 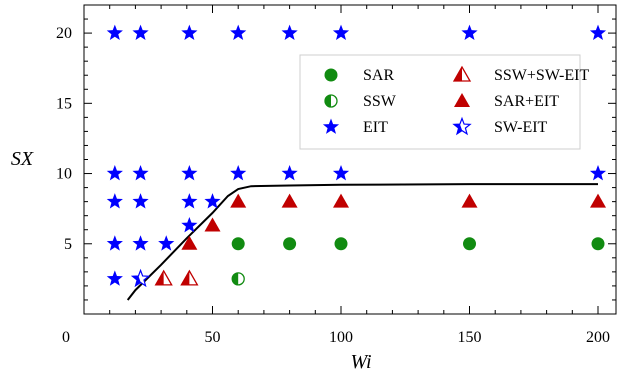 I want to click on legend: SAR SSW EIT SSW+SW-EIT SAR+EIT SW-EIT, so click(x=444, y=102).